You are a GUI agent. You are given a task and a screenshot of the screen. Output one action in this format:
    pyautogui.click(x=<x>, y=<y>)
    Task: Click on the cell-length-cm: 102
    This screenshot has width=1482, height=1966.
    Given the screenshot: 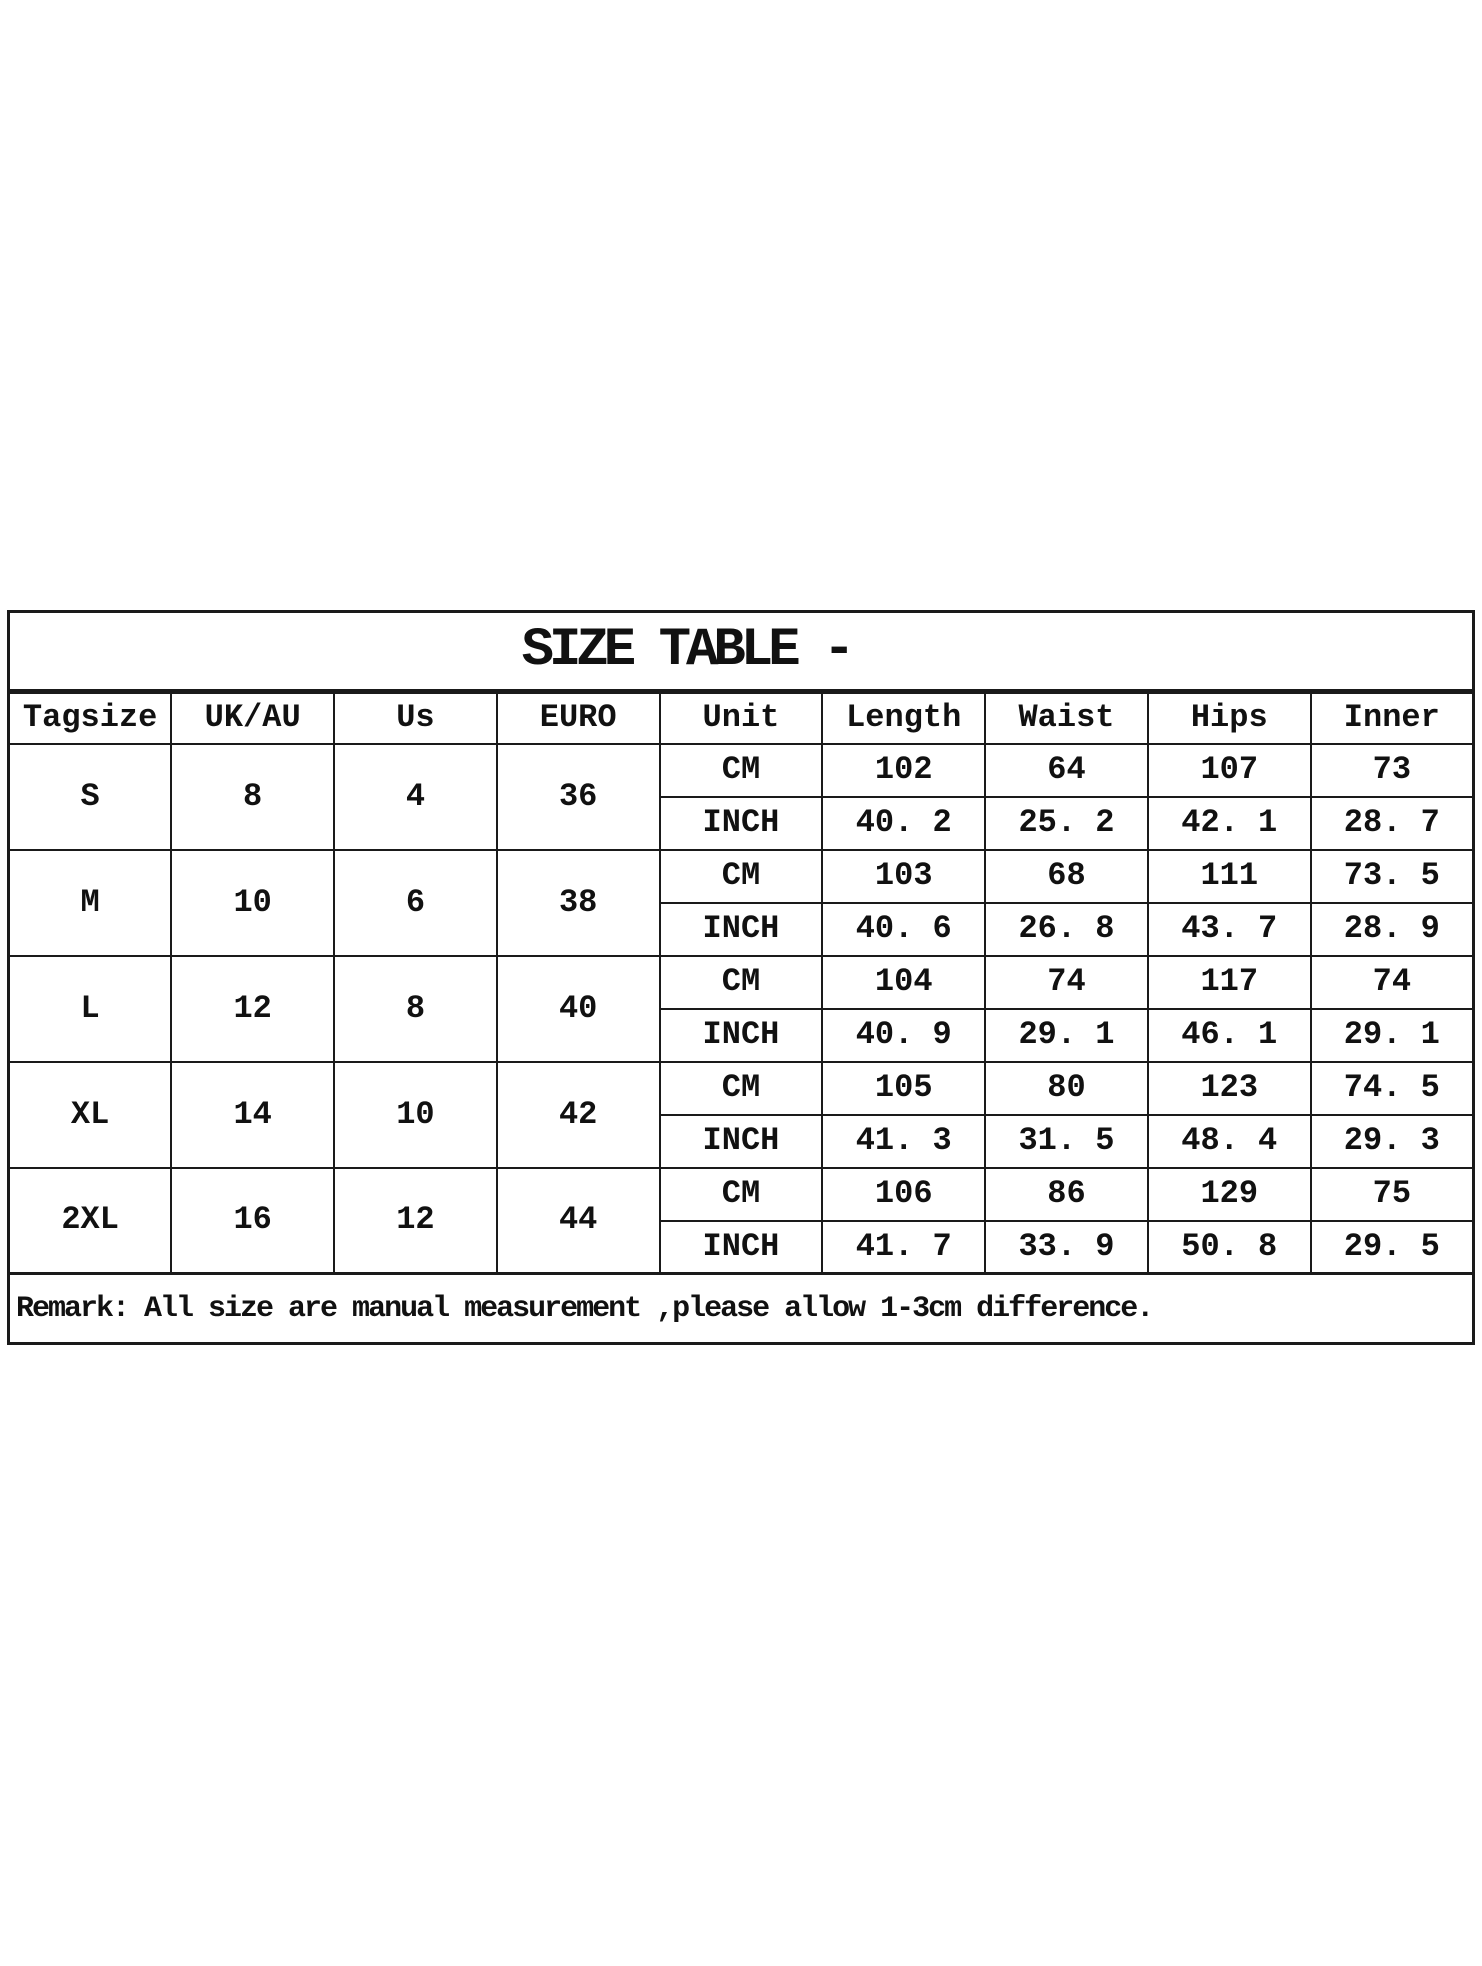 What is the action you would take?
    pyautogui.click(x=904, y=770)
    